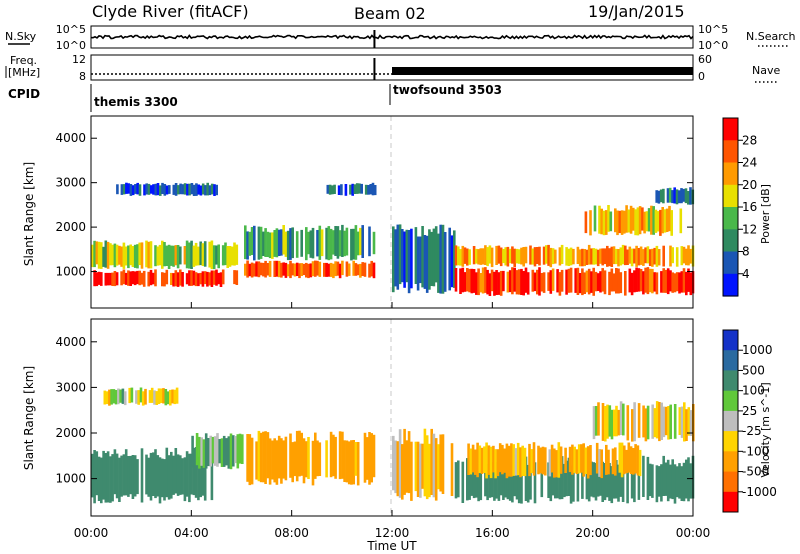 The height and width of the screenshot is (554, 800). Describe the element at coordinates (765, 214) in the screenshot. I see `power-colorbar-label: Power [dB]` at that location.